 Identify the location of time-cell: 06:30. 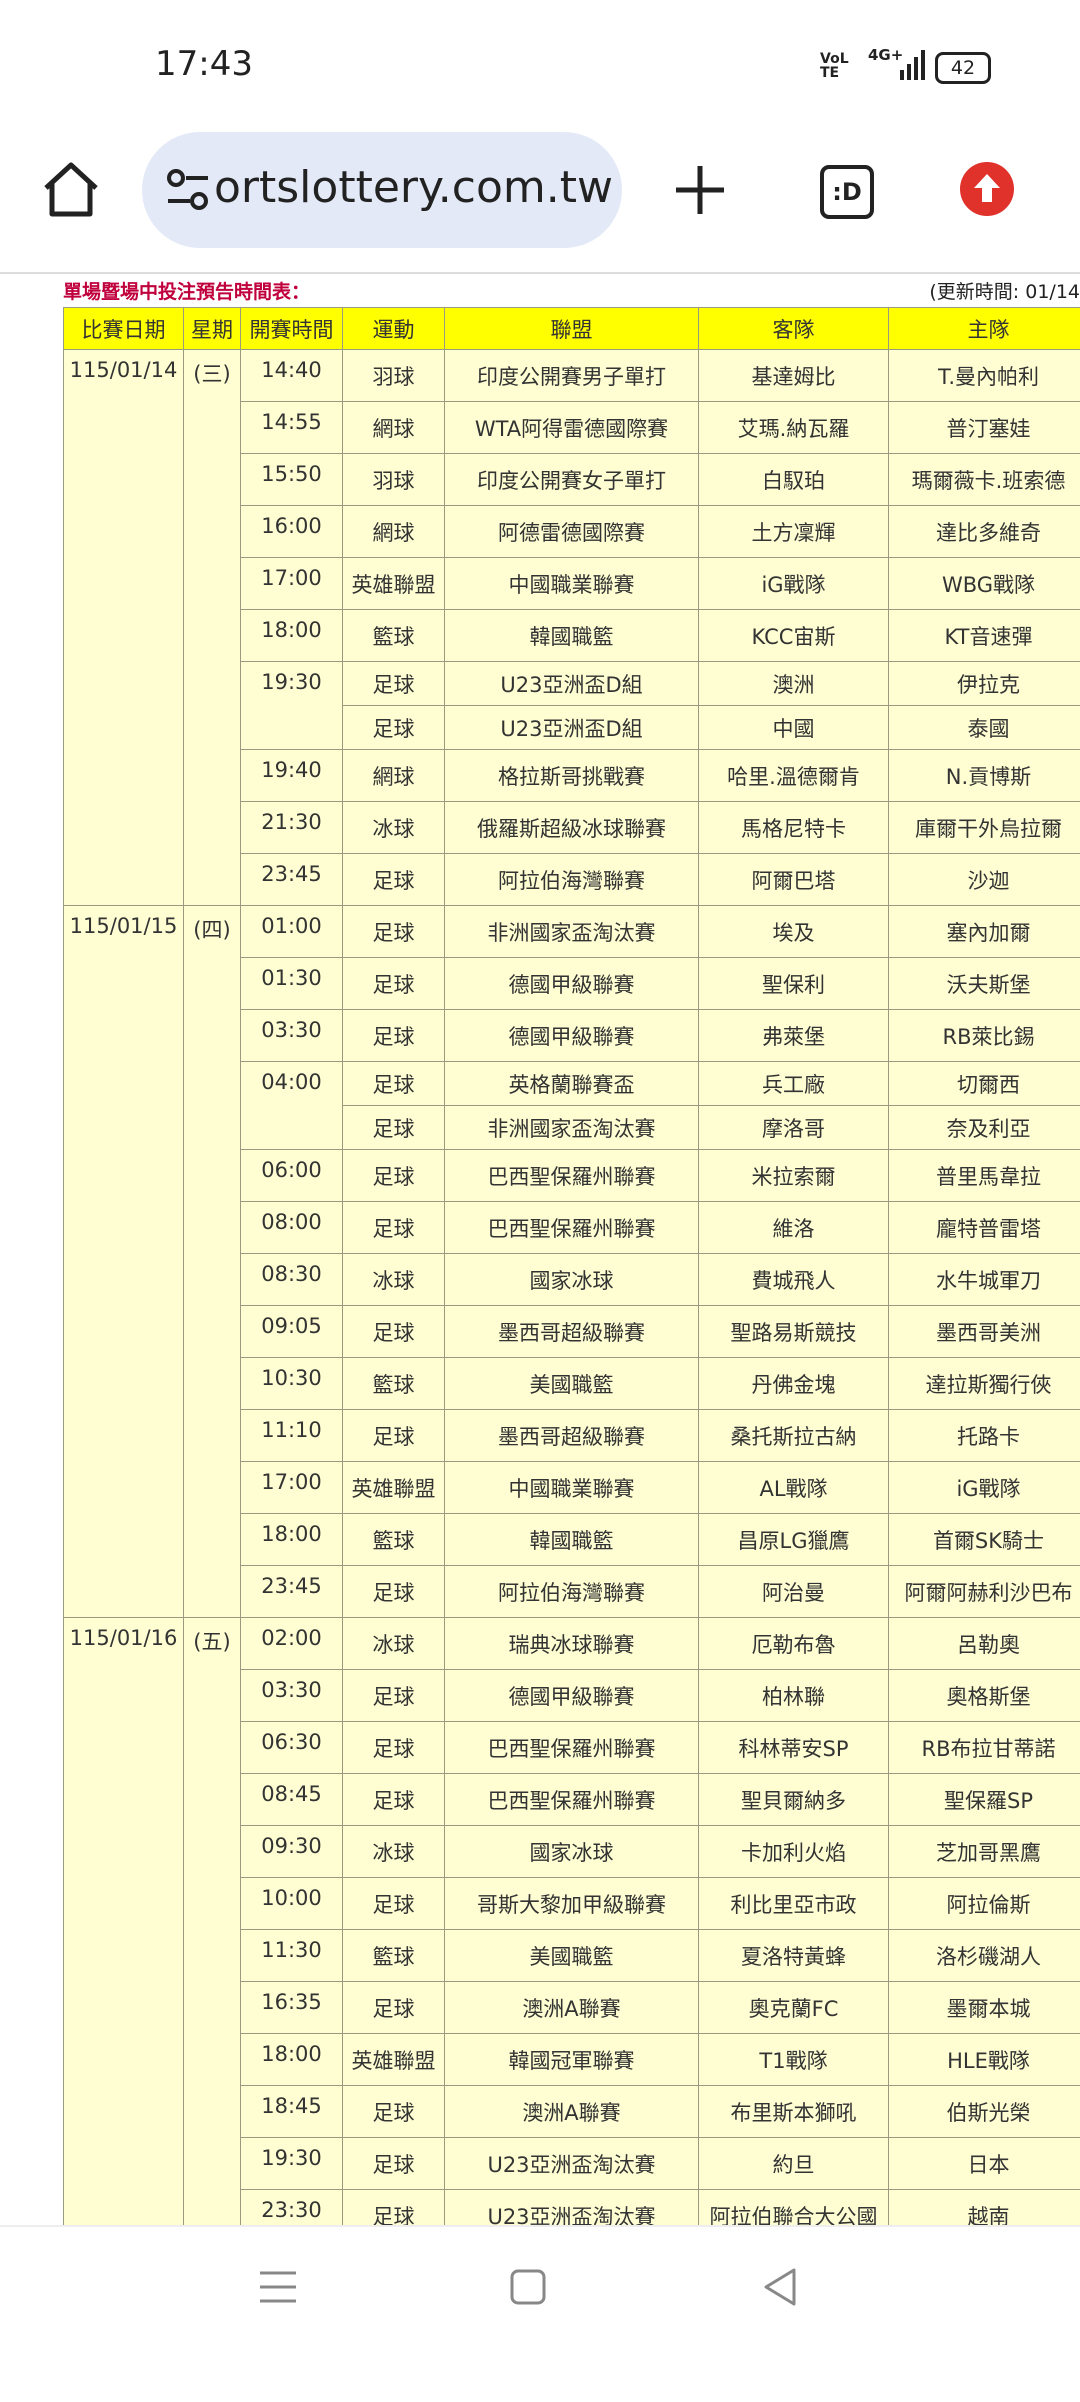
(292, 1748).